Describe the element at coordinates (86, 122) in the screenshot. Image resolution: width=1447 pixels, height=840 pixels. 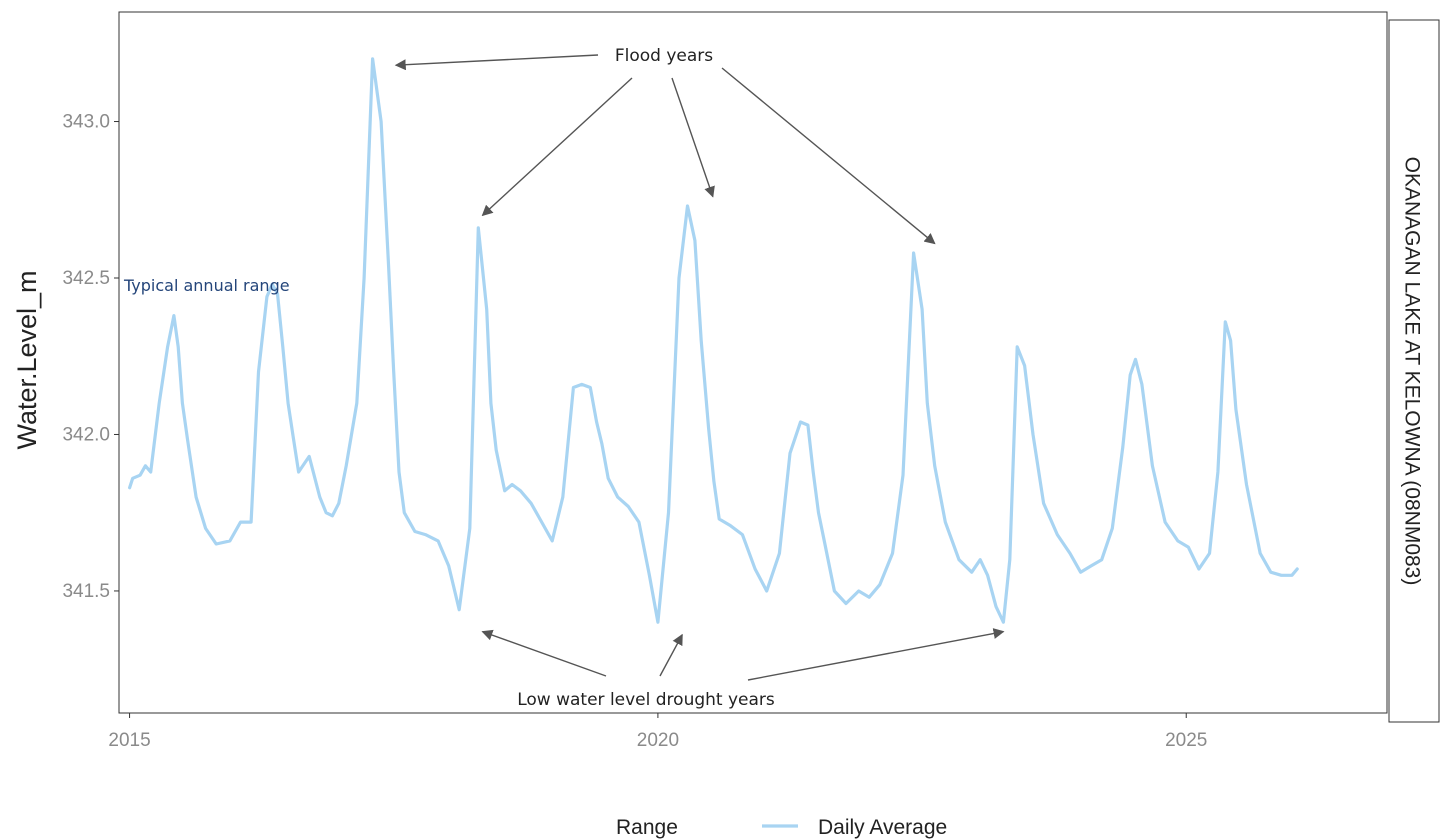
I see `y-tick-label: 343.0` at that location.